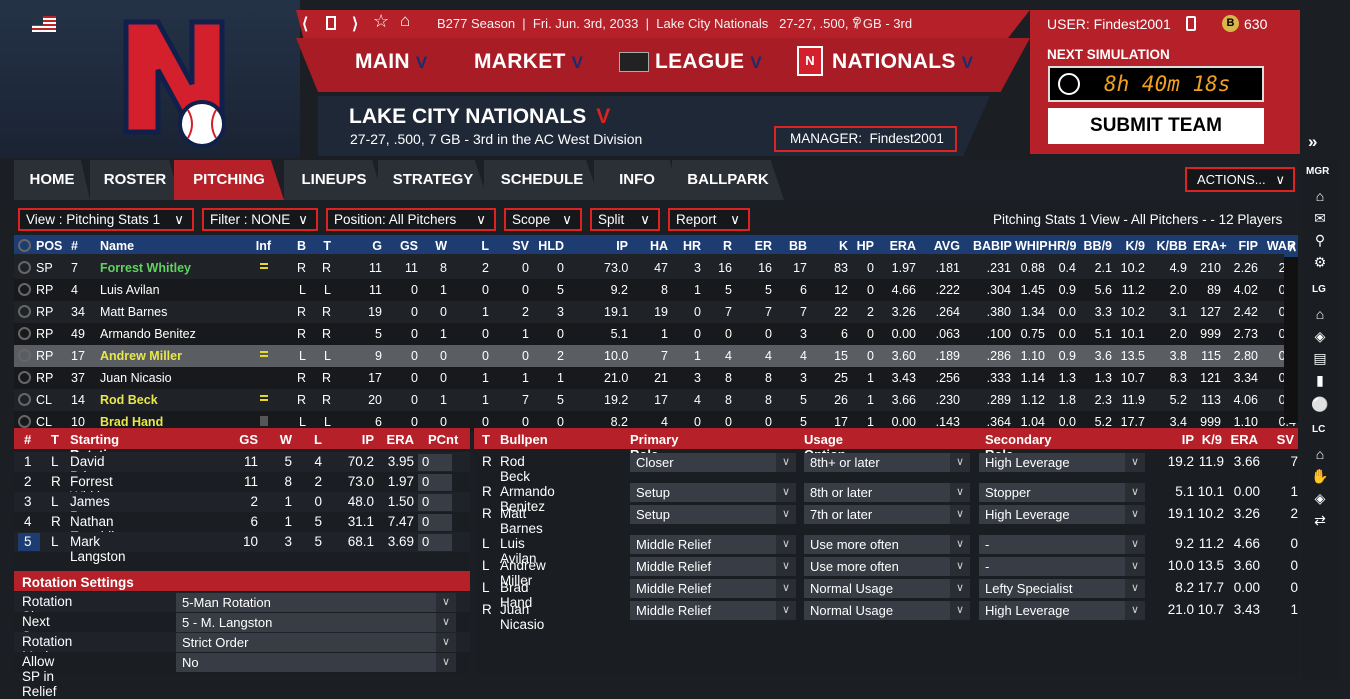  Describe the element at coordinates (887, 514) in the screenshot. I see `usage-option-dropdown: 7th or later` at that location.